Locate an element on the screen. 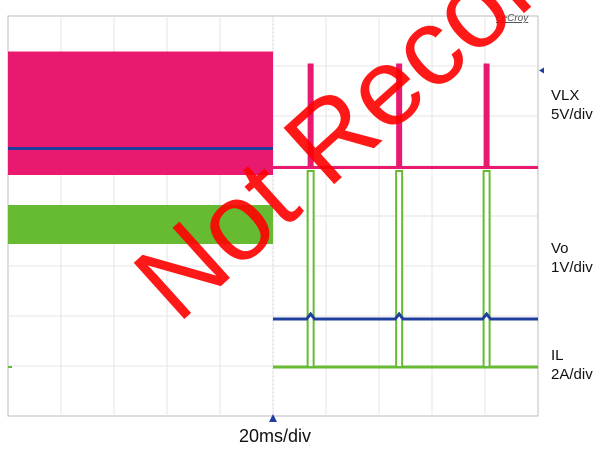  vo-scale: 1V/div is located at coordinates (572, 267).